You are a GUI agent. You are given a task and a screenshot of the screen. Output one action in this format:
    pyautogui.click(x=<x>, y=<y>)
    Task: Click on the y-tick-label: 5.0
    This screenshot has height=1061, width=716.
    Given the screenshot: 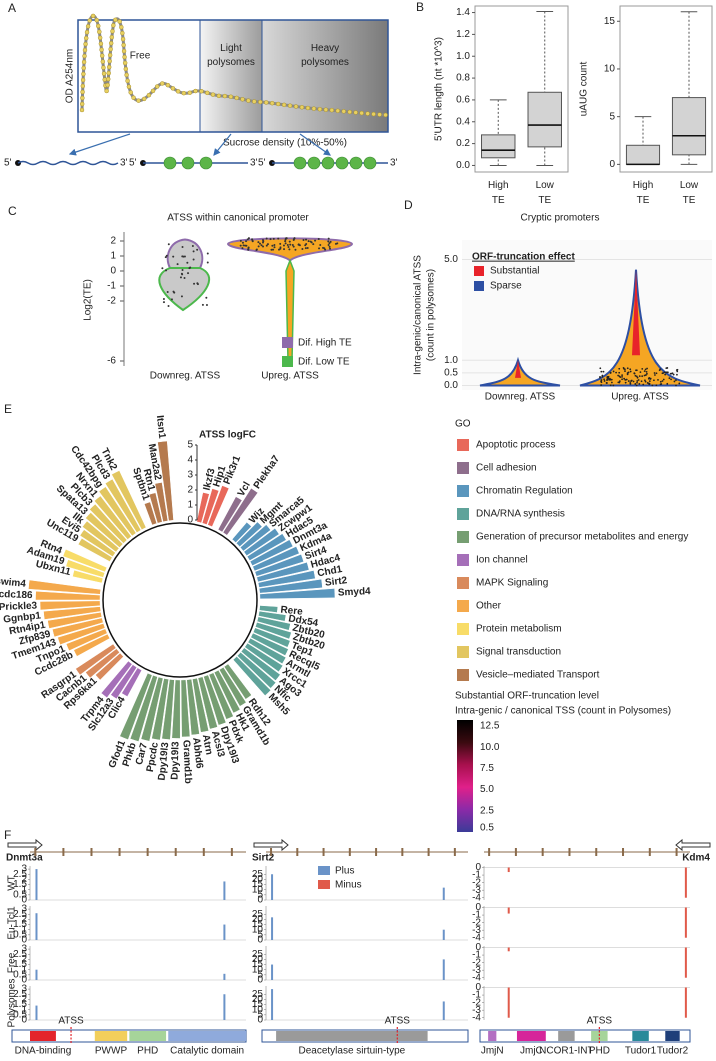 What is the action you would take?
    pyautogui.click(x=451, y=259)
    